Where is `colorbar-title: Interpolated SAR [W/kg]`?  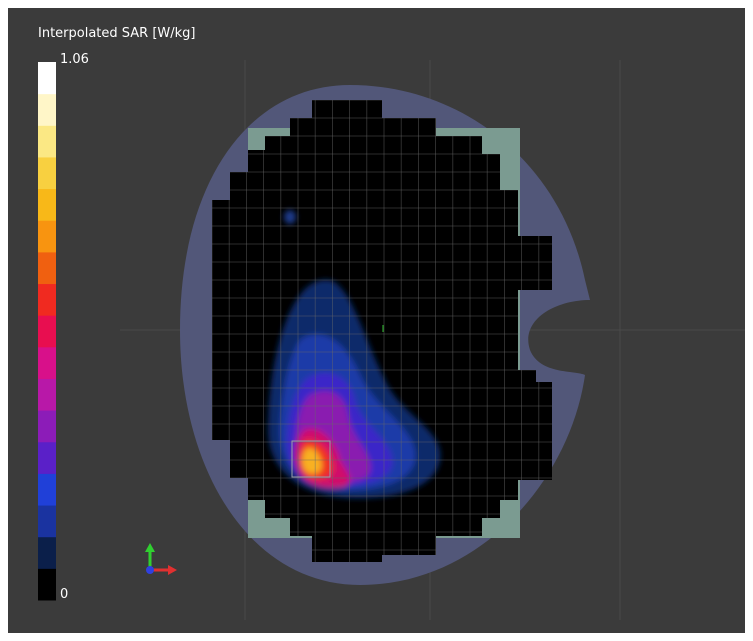 colorbar-title: Interpolated SAR [W/kg] is located at coordinates (117, 33).